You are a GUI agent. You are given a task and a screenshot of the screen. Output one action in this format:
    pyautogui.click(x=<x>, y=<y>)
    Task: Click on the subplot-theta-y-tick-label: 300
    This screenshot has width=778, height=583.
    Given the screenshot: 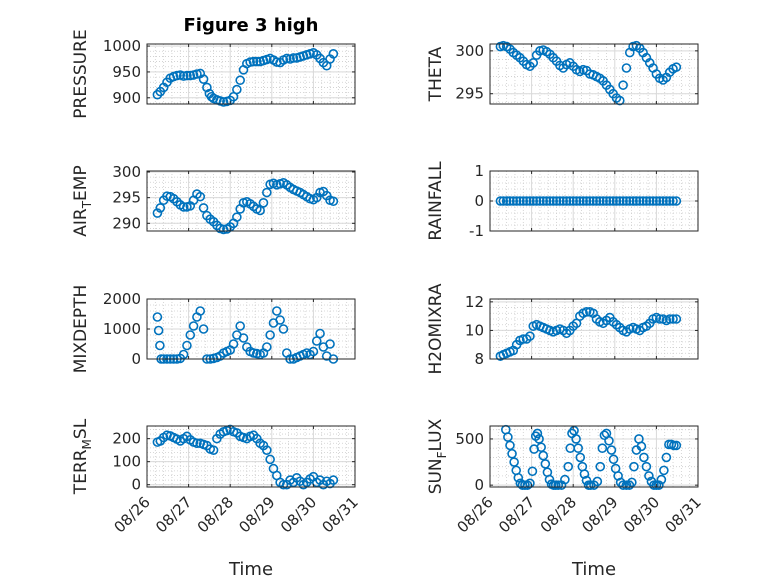 What is the action you would take?
    pyautogui.click(x=469, y=51)
    